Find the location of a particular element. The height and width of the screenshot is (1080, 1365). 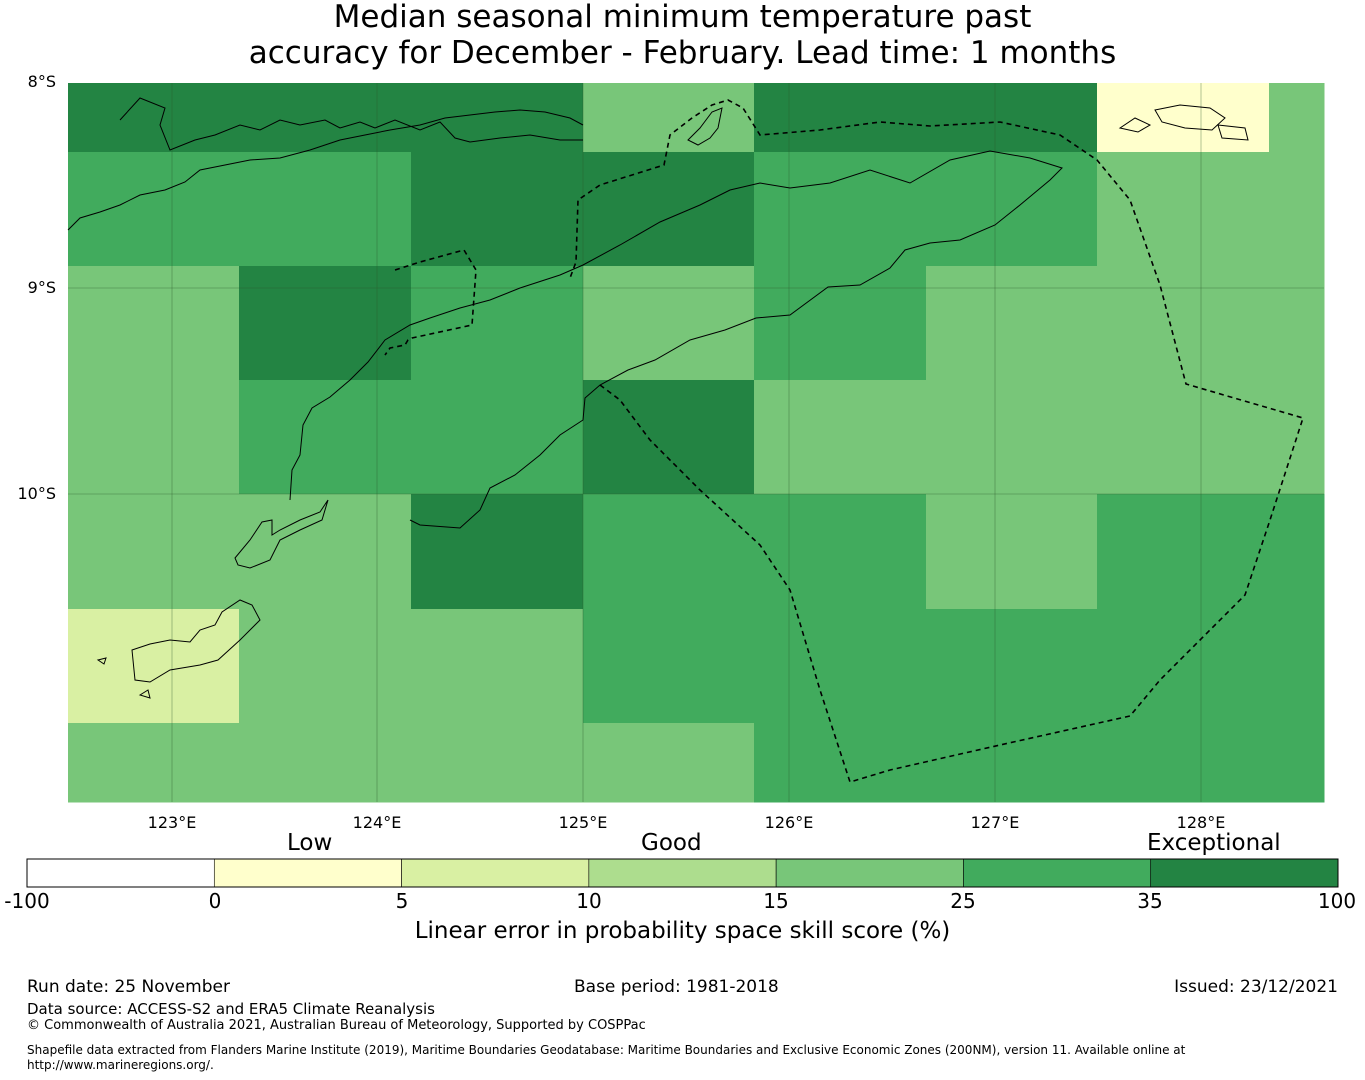

flores-coastline is located at coordinates (325, 170).